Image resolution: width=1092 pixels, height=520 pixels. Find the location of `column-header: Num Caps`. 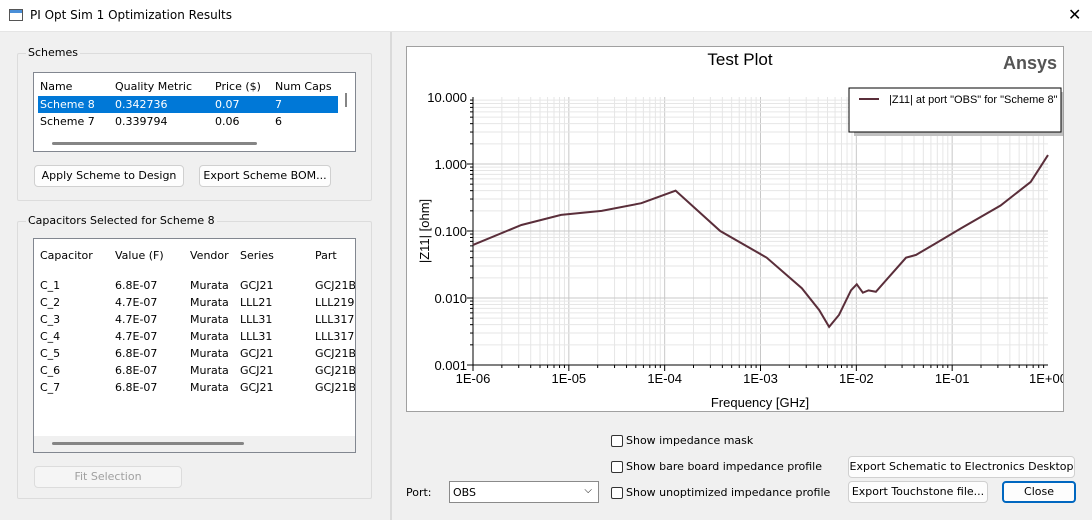

column-header: Num Caps is located at coordinates (303, 86).